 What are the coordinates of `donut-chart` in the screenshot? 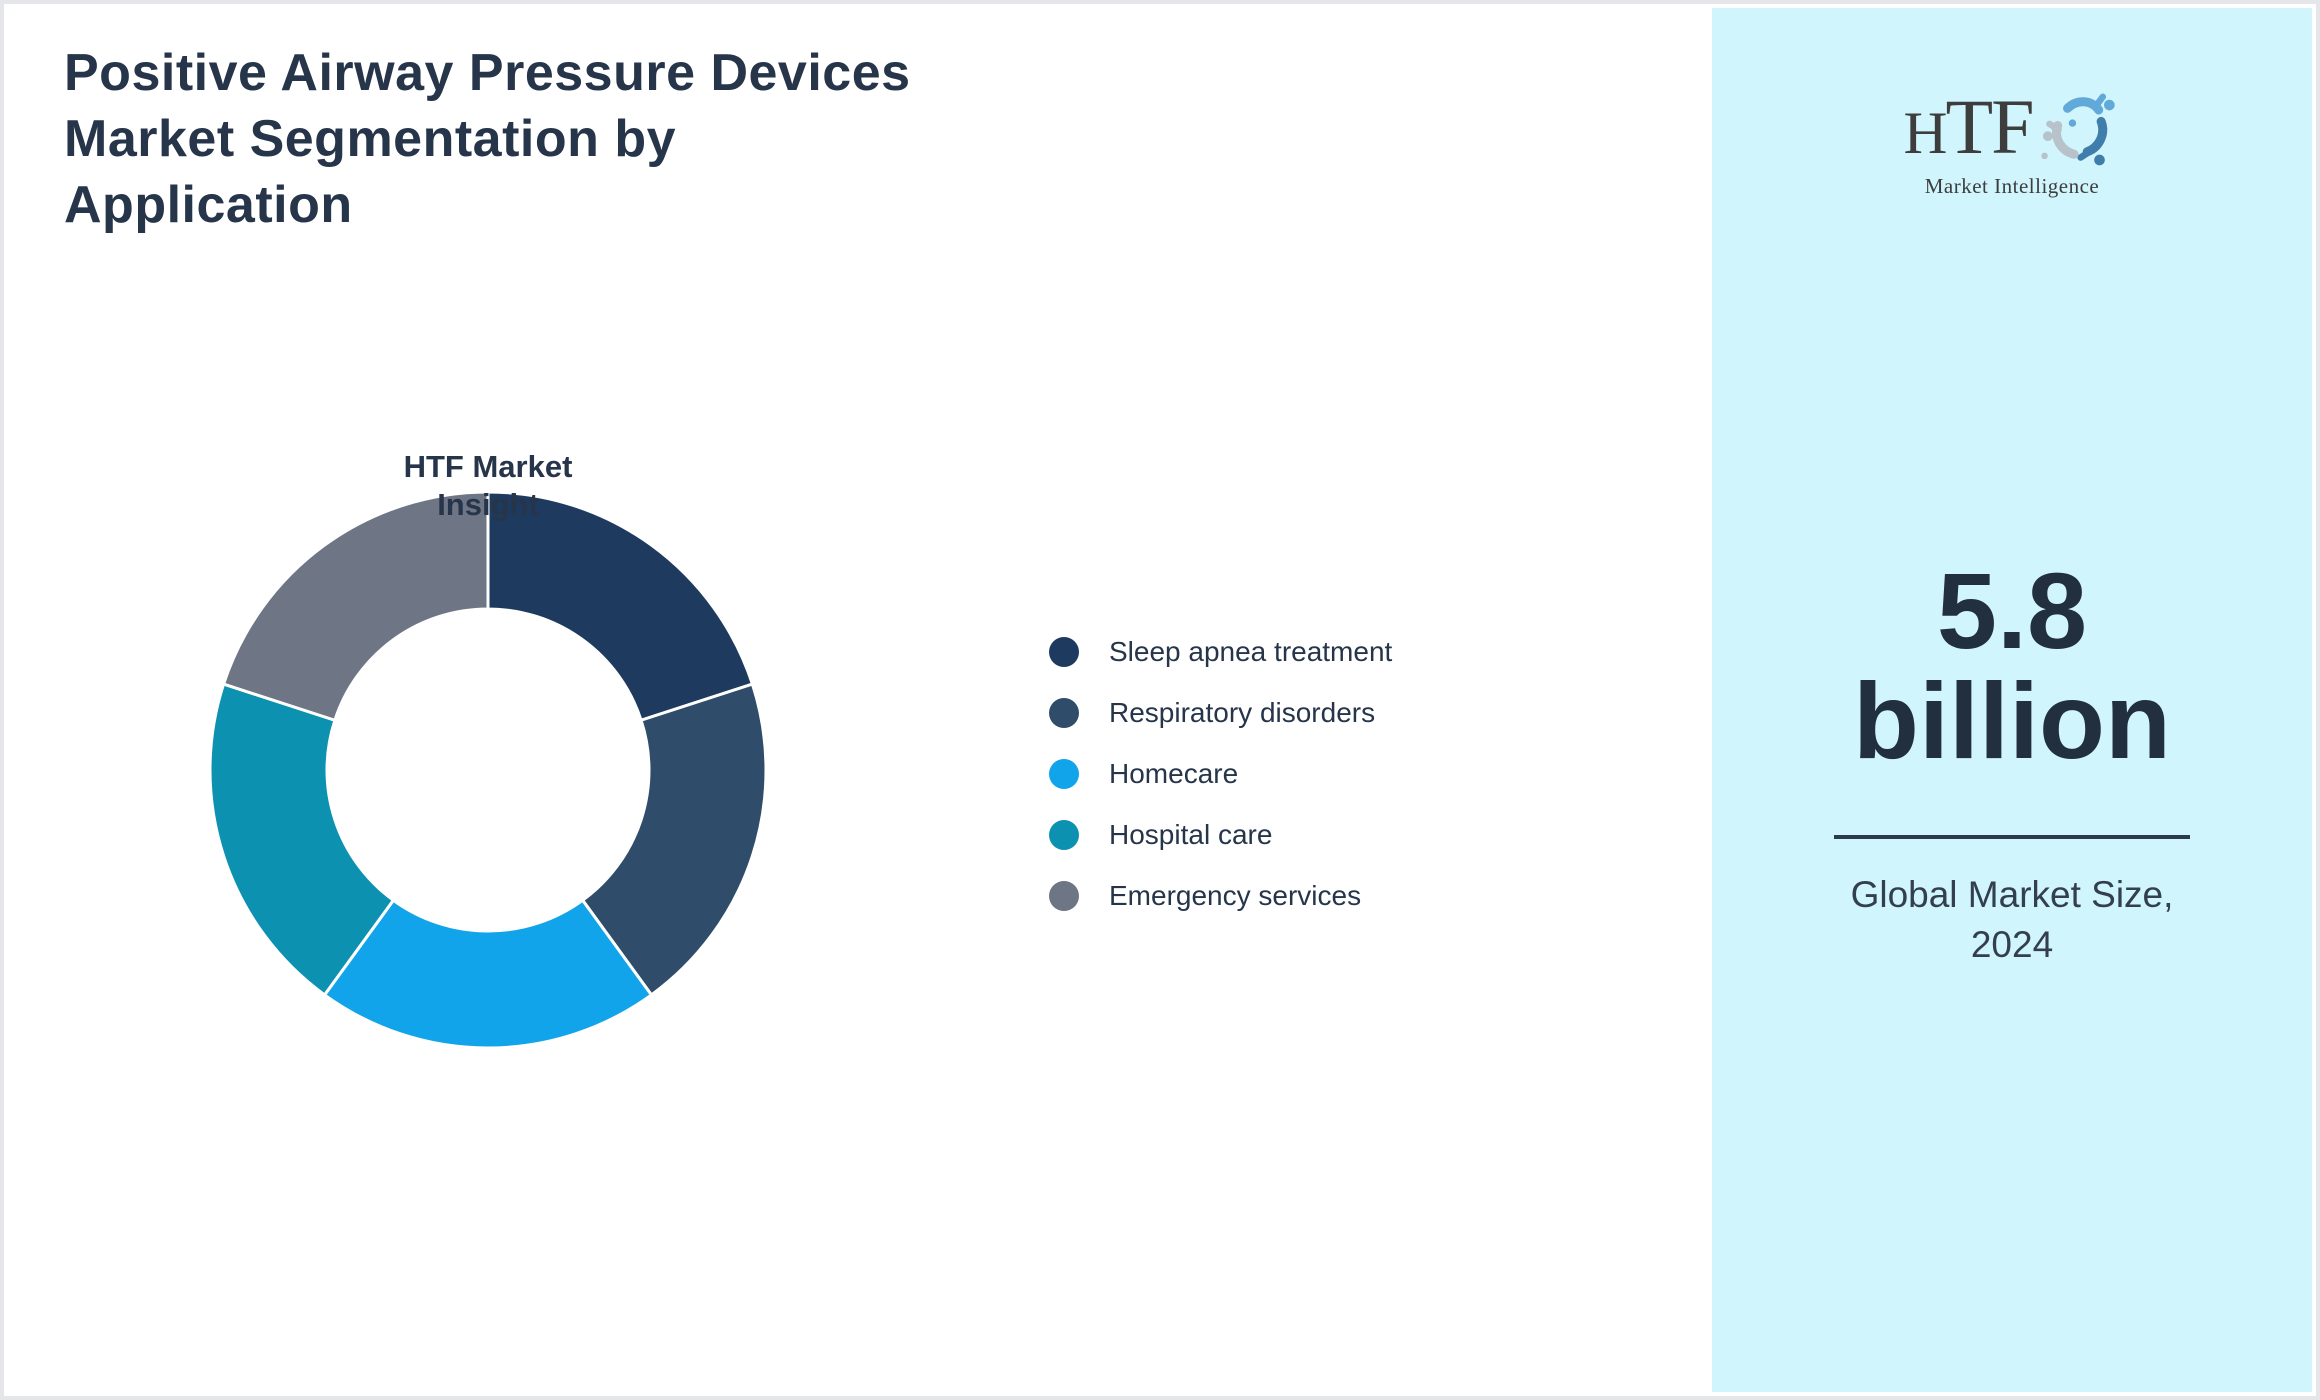 It's located at (488, 770).